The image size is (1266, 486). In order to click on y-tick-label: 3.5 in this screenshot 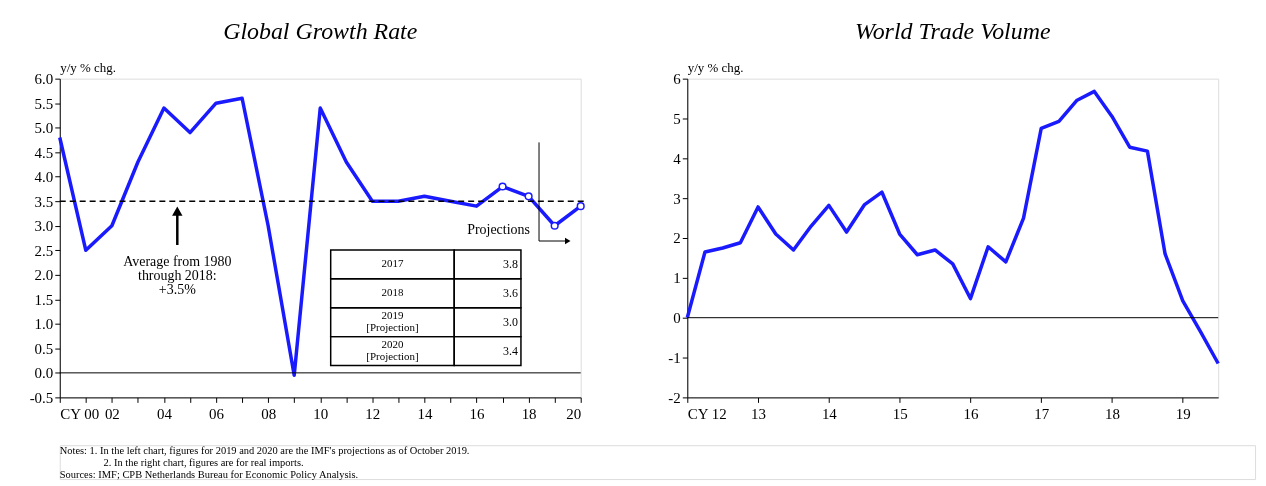, I will do `click(44, 201)`.